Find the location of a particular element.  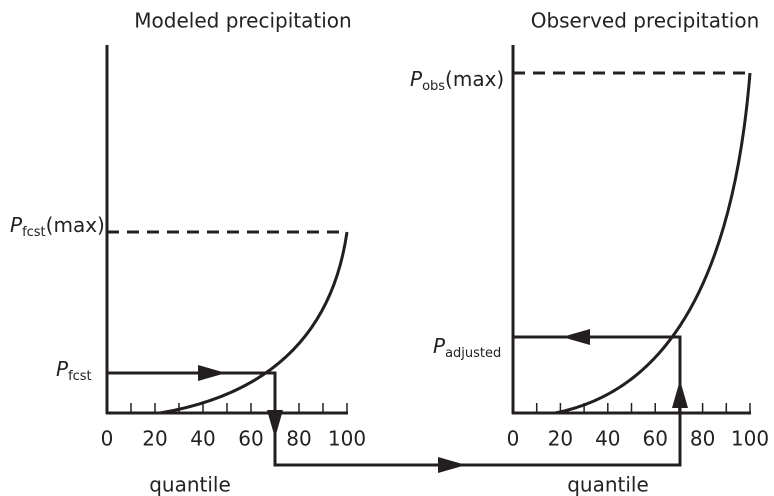

max-label: Pobs(max) is located at coordinates (457, 80).